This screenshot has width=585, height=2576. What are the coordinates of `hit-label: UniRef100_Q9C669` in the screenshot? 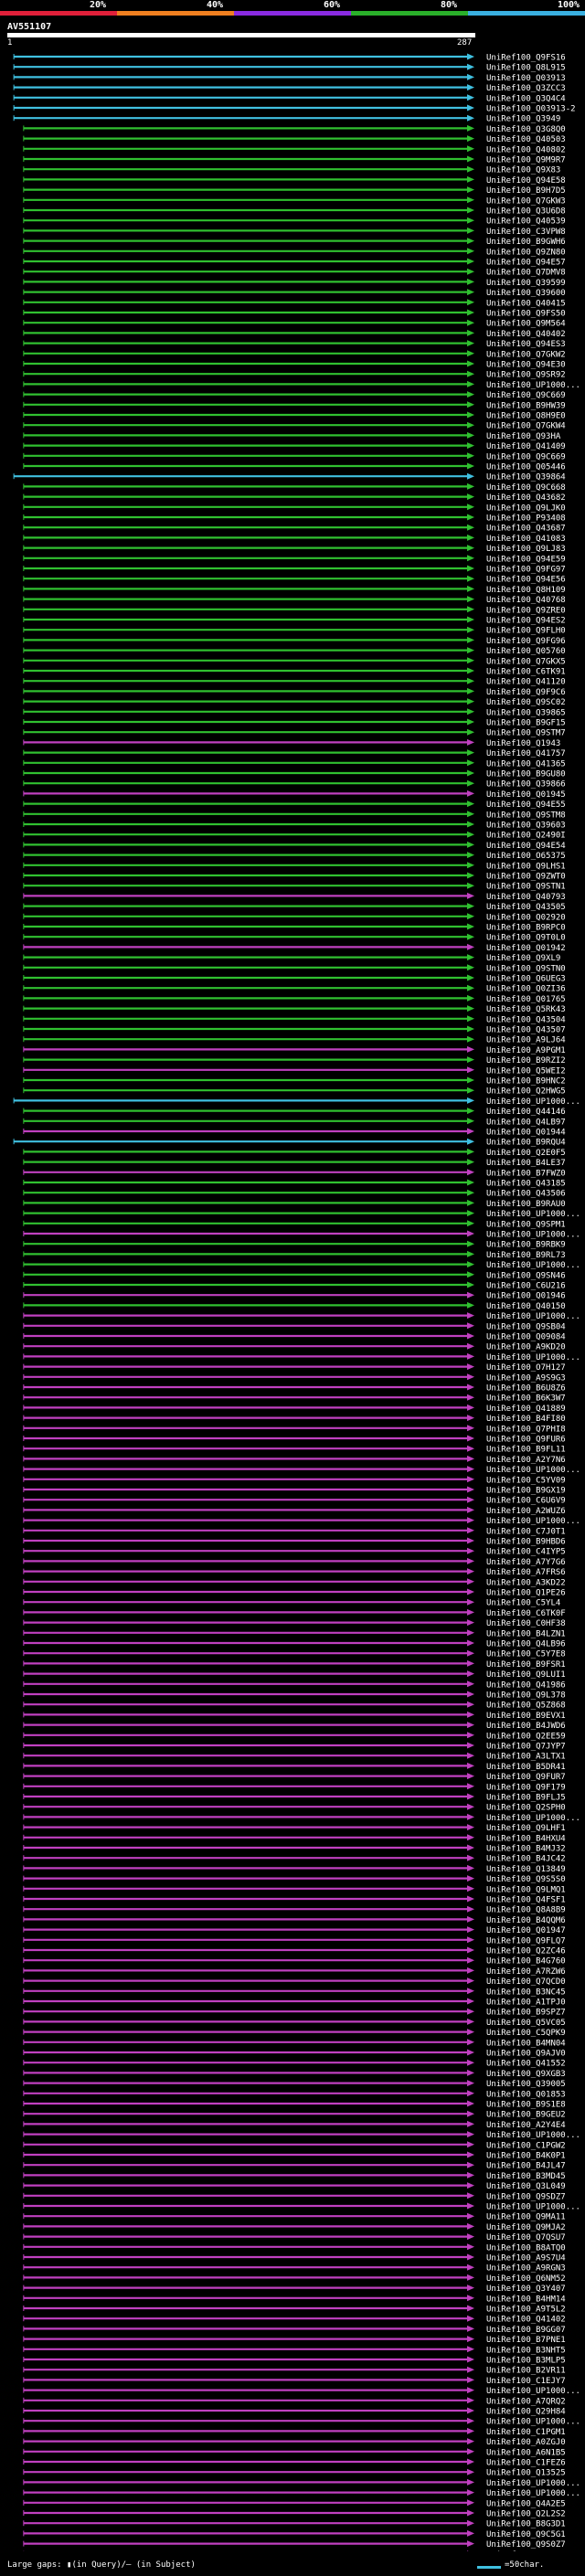 It's located at (526, 395).